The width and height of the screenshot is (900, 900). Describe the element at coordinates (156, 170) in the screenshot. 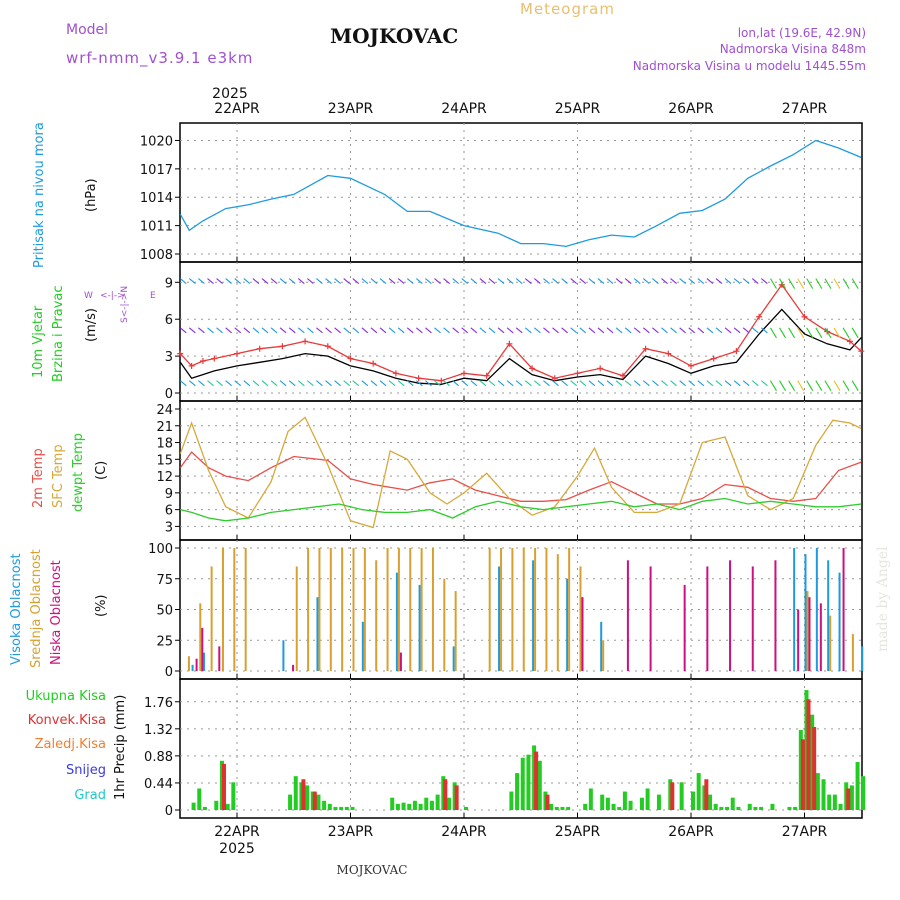

I see `ytick-label: 1017` at that location.